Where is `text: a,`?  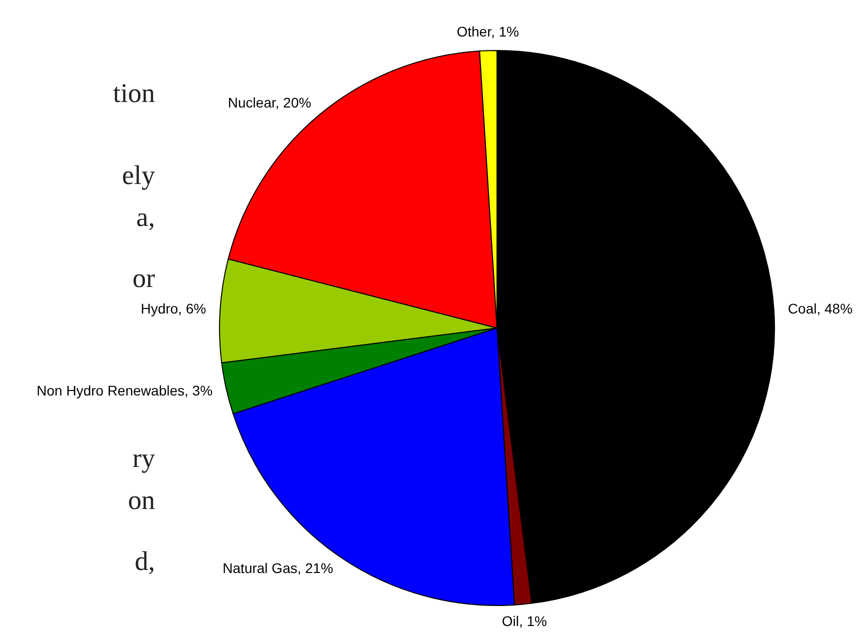
text: a, is located at coordinates (145, 217).